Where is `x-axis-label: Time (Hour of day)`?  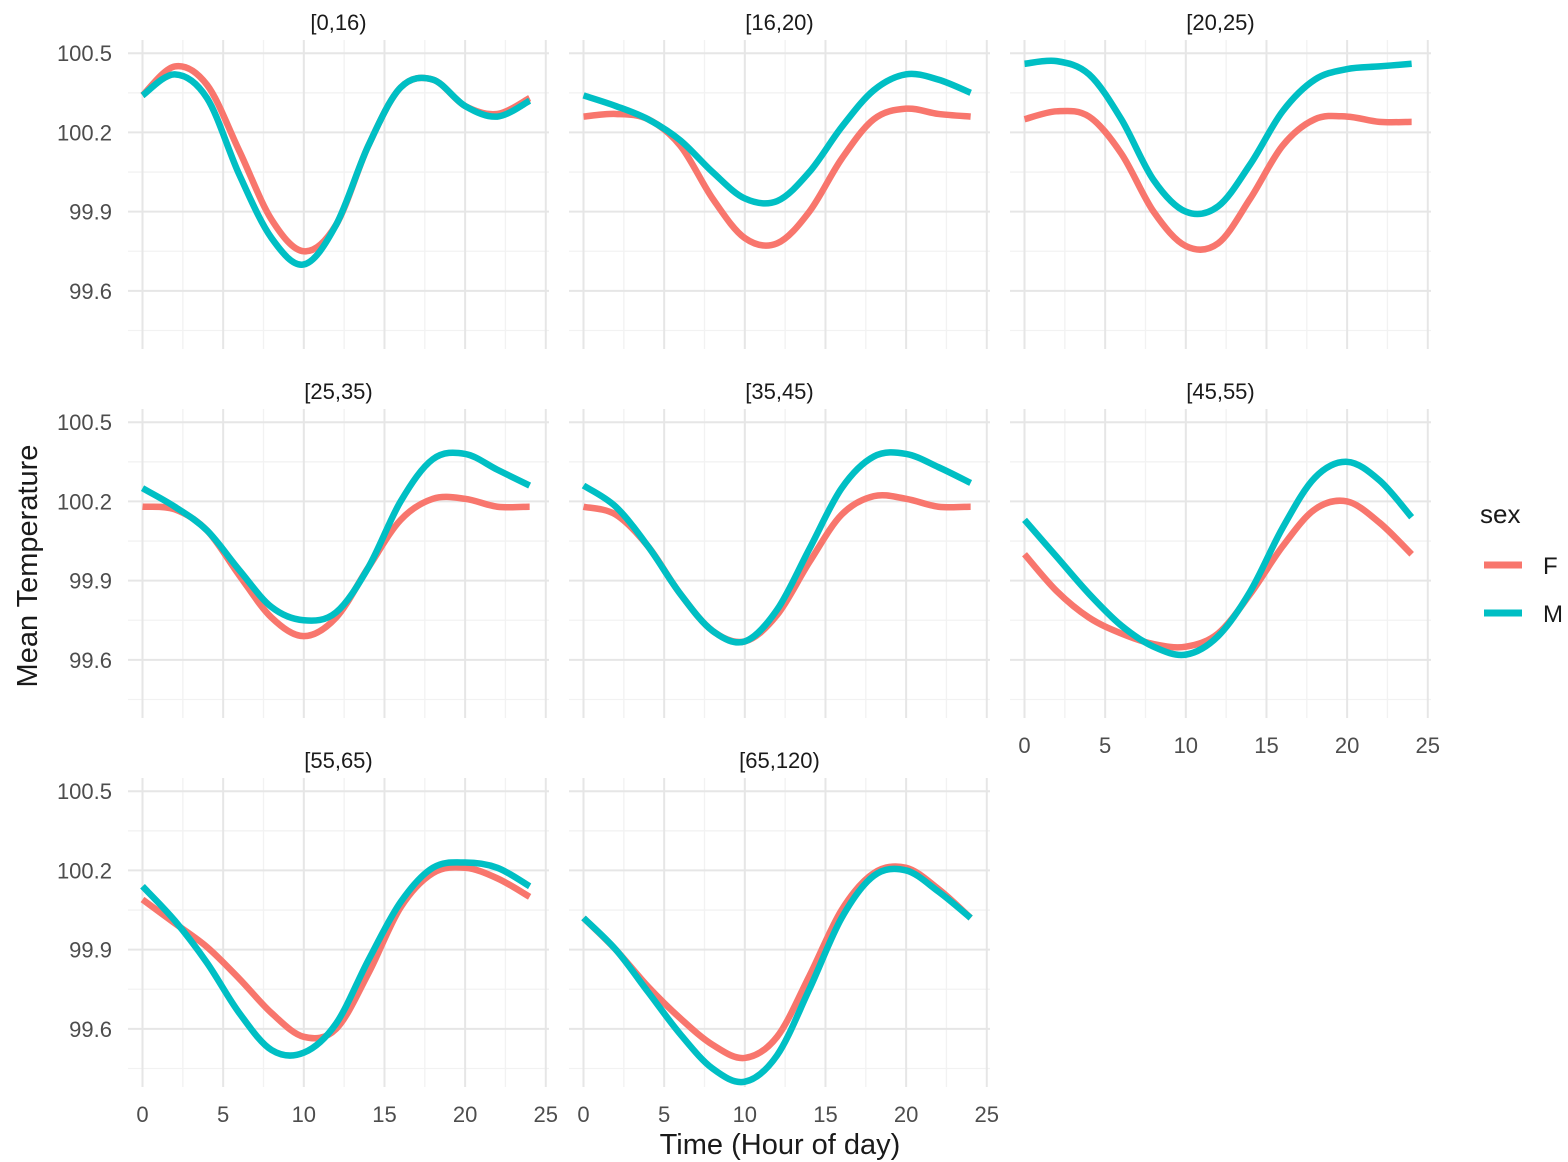
x-axis-label: Time (Hour of day) is located at coordinates (780, 1145).